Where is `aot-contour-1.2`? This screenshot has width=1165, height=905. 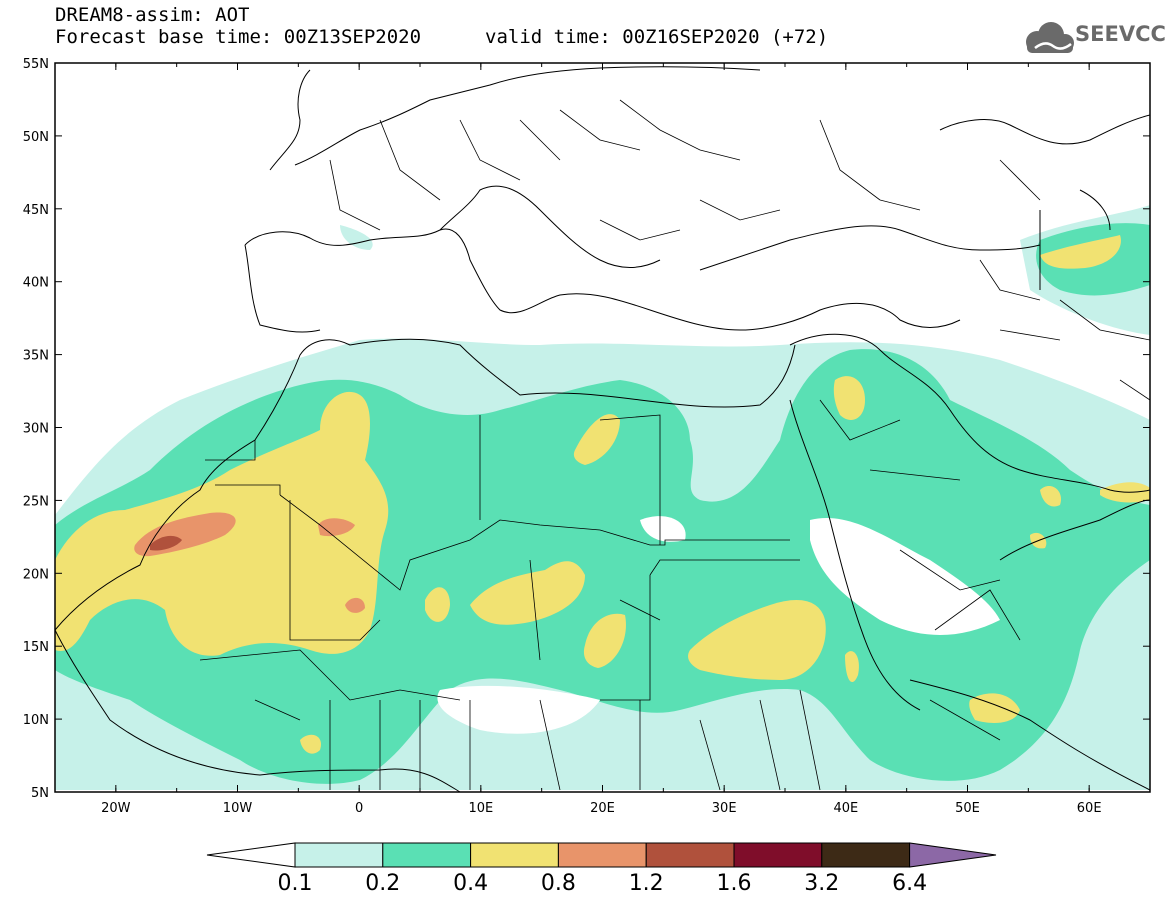 aot-contour-1.2 is located at coordinates (166, 543).